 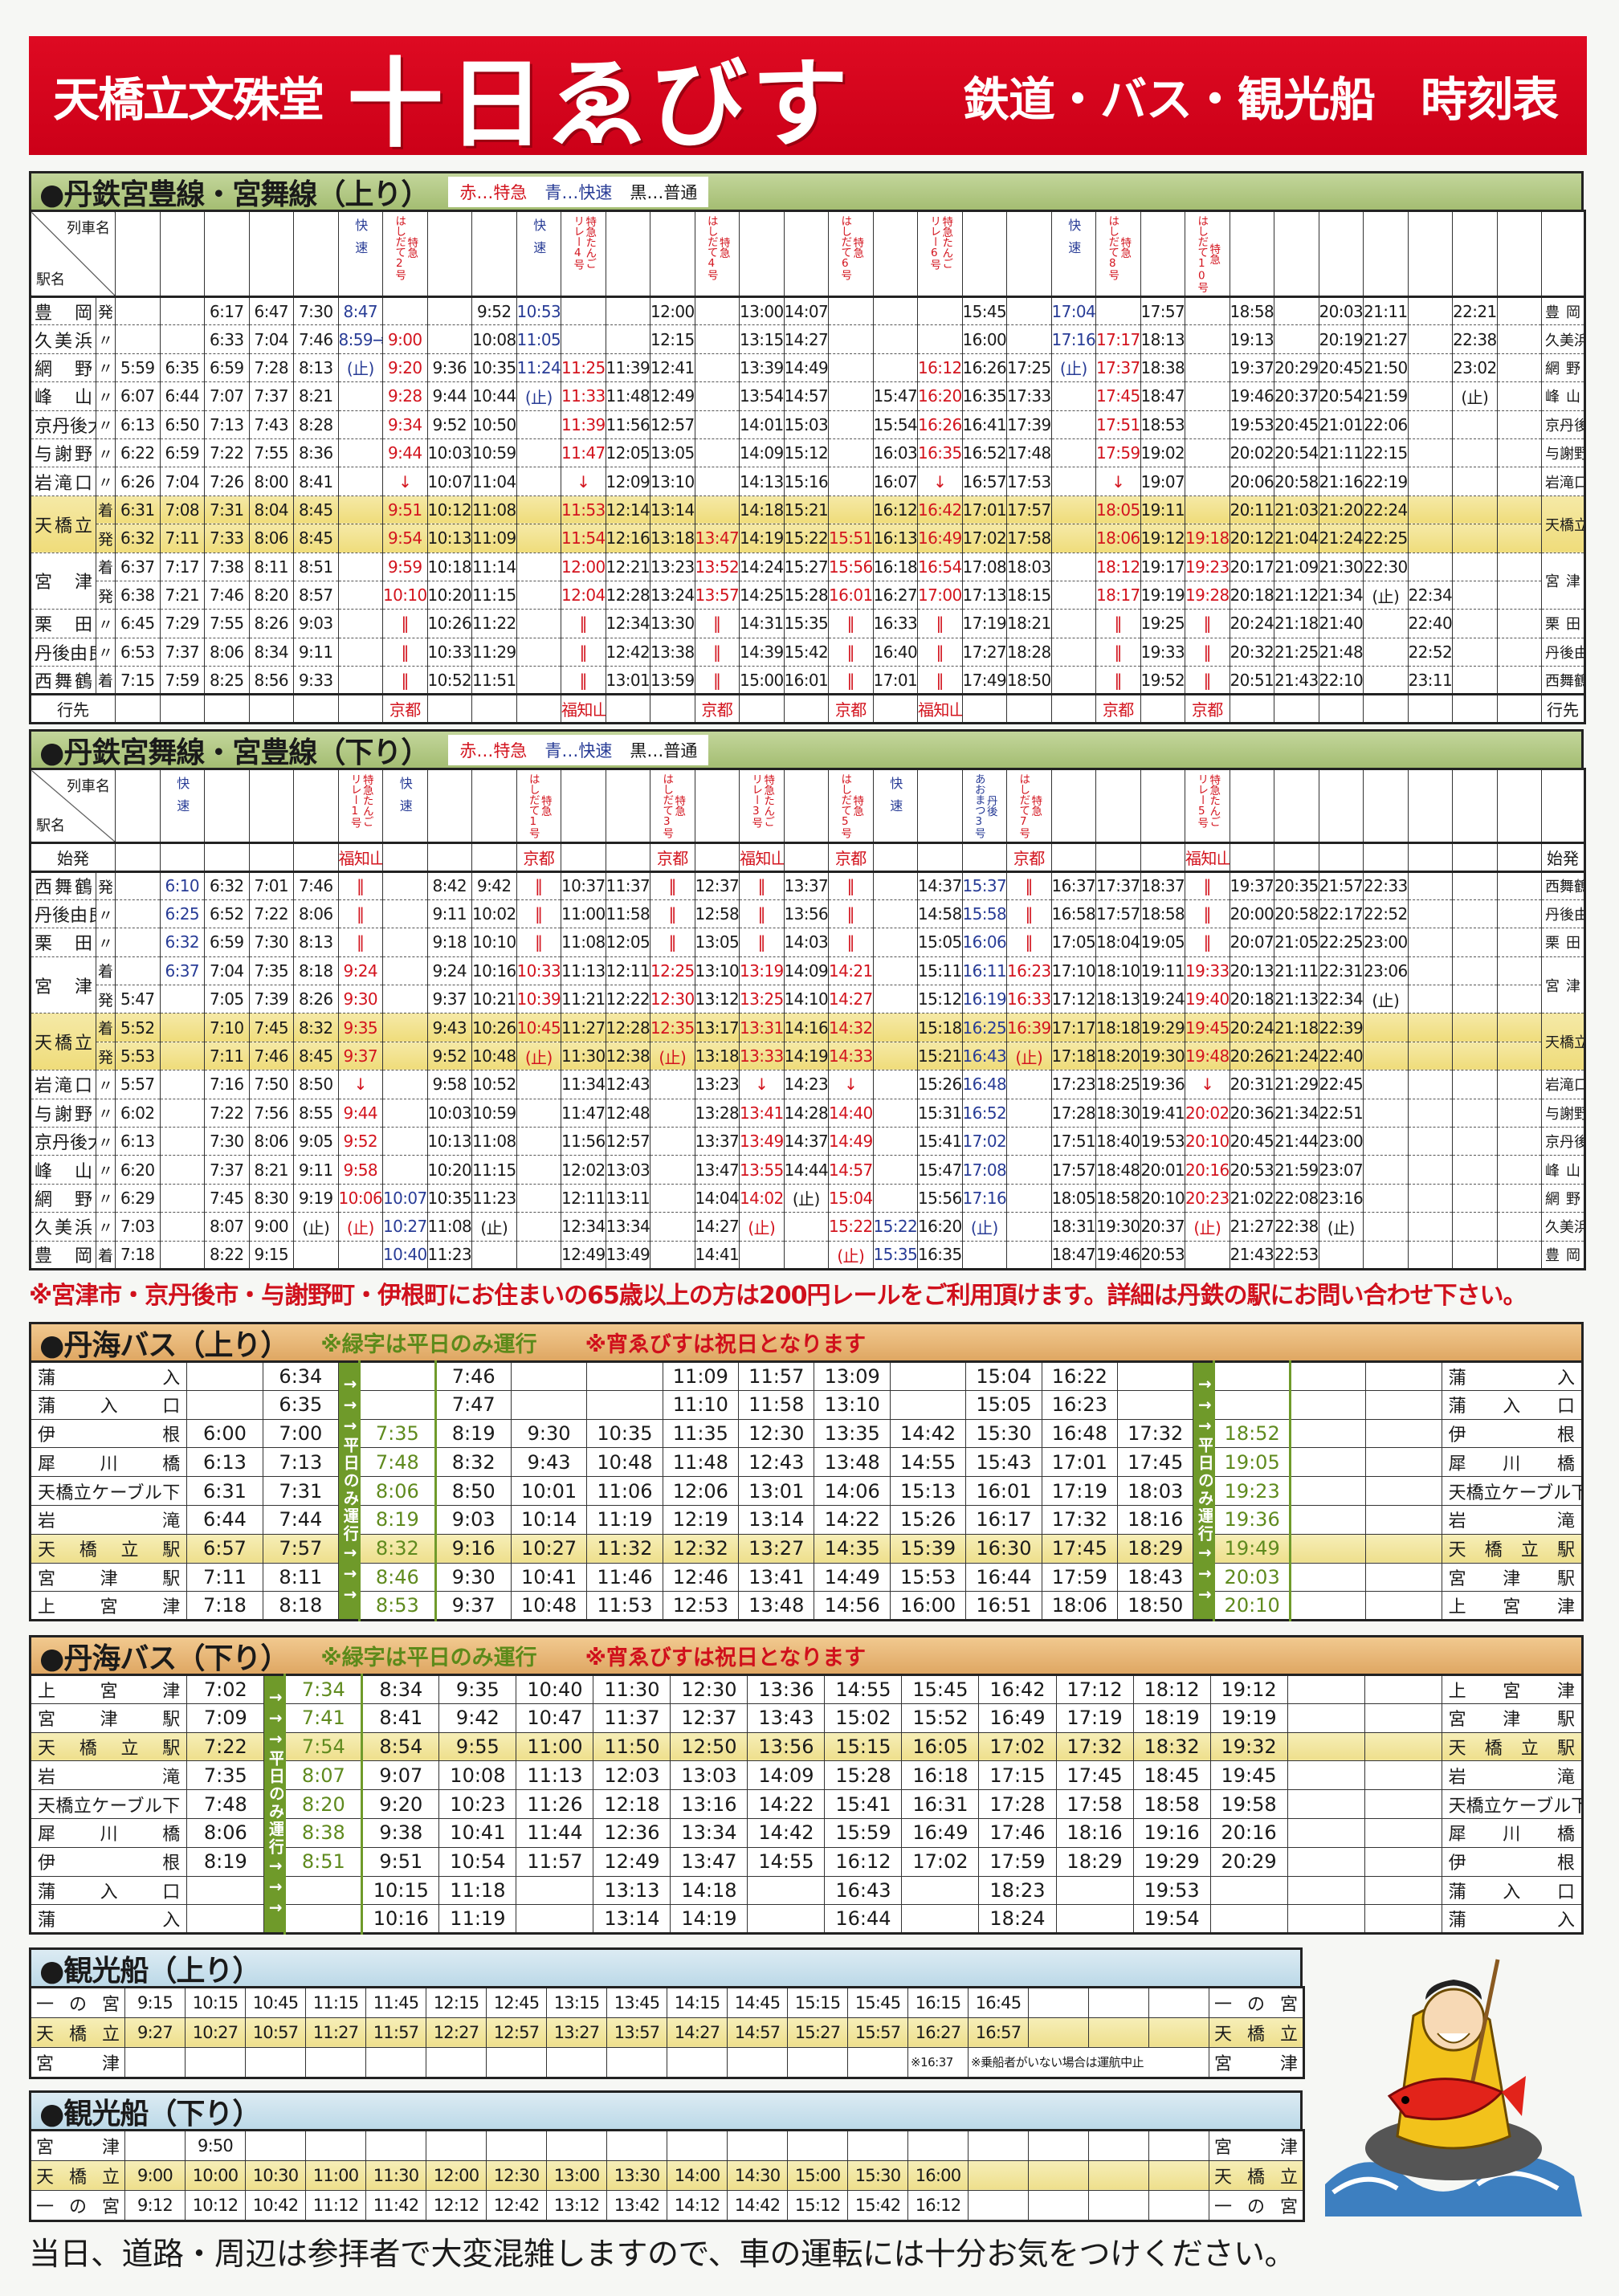 I want to click on time-cell: 17:16→, so click(x=1073, y=339).